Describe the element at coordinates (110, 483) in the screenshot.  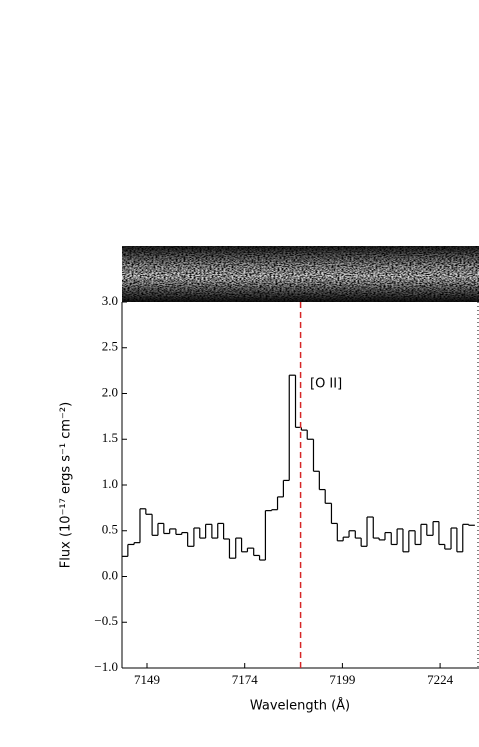
I see `y-tick-label: 1.0` at that location.